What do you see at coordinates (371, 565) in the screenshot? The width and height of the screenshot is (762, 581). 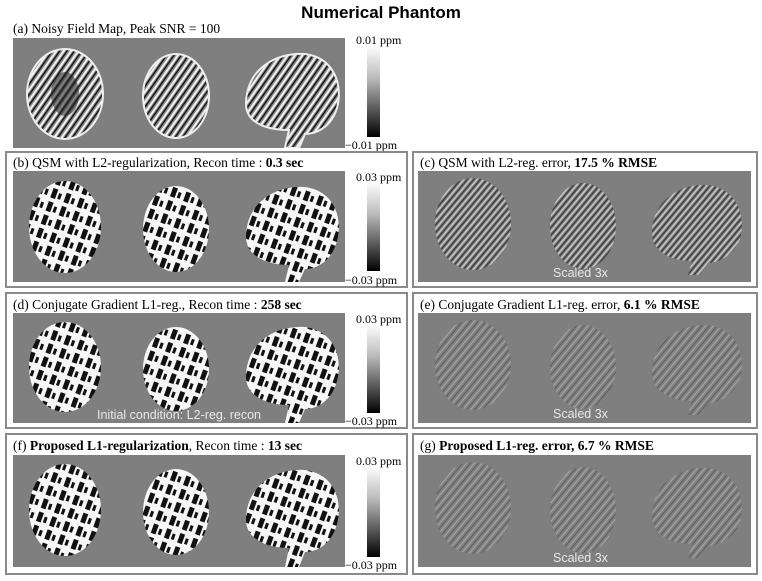 I see `colorbar-f-bottom-label: −0.03 ppm` at bounding box center [371, 565].